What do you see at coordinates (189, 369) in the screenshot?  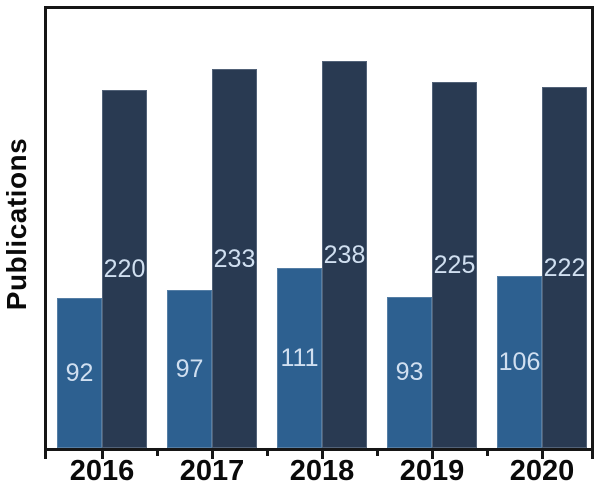 I see `bar-light-blue-series-2017` at bounding box center [189, 369].